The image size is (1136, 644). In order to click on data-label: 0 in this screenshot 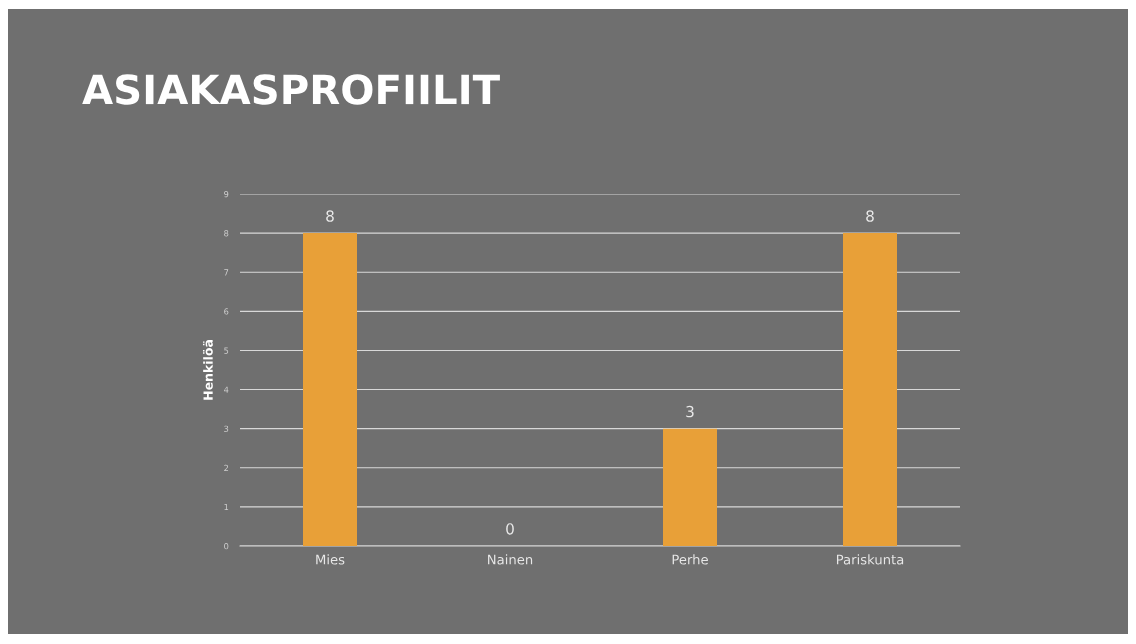, I will do `click(510, 529)`.